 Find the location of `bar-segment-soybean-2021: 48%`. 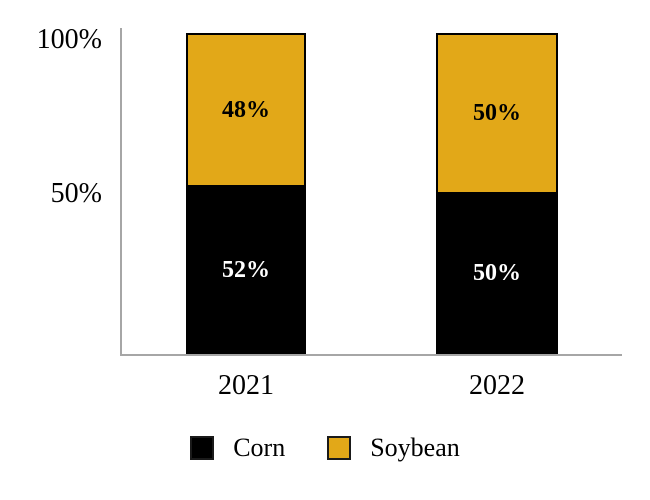

bar-segment-soybean-2021: 48% is located at coordinates (246, 110).